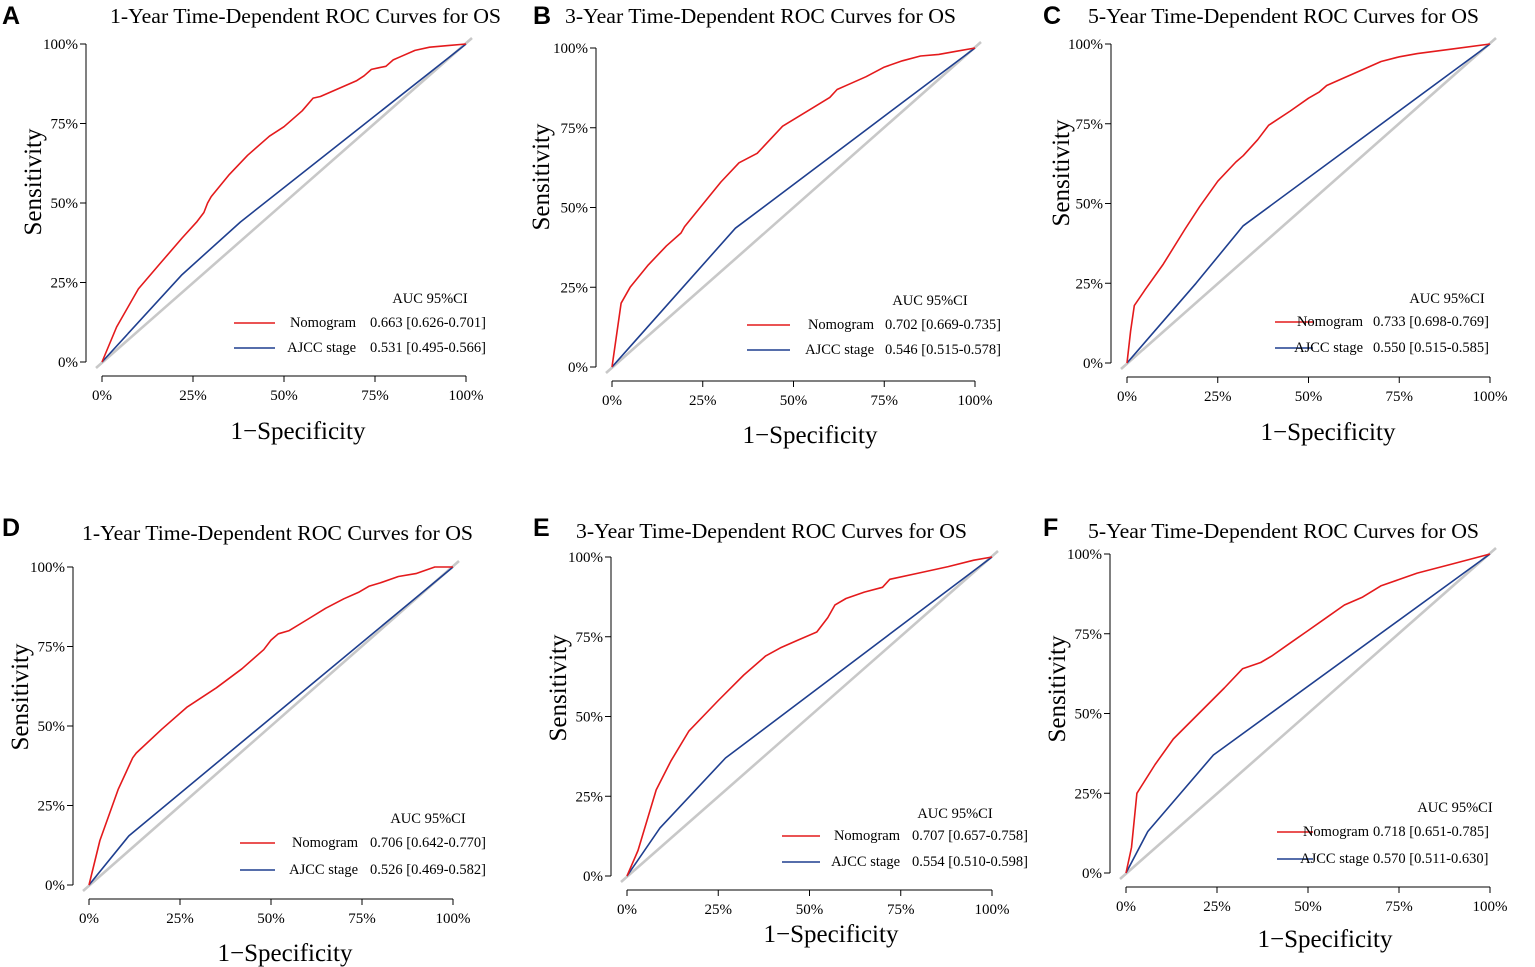 The width and height of the screenshot is (1535, 967). Describe the element at coordinates (943, 350) in the screenshot. I see `legend-auc-value: 0.546 [0.515-0.578]` at that location.